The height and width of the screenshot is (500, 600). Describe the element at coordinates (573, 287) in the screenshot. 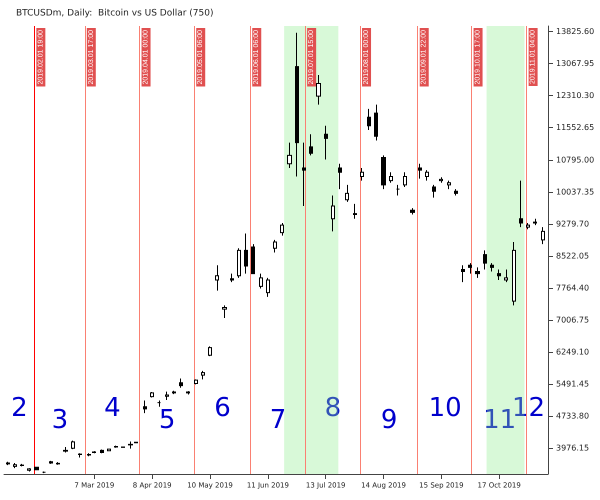

I see `y-tick-label: 7764.40` at that location.